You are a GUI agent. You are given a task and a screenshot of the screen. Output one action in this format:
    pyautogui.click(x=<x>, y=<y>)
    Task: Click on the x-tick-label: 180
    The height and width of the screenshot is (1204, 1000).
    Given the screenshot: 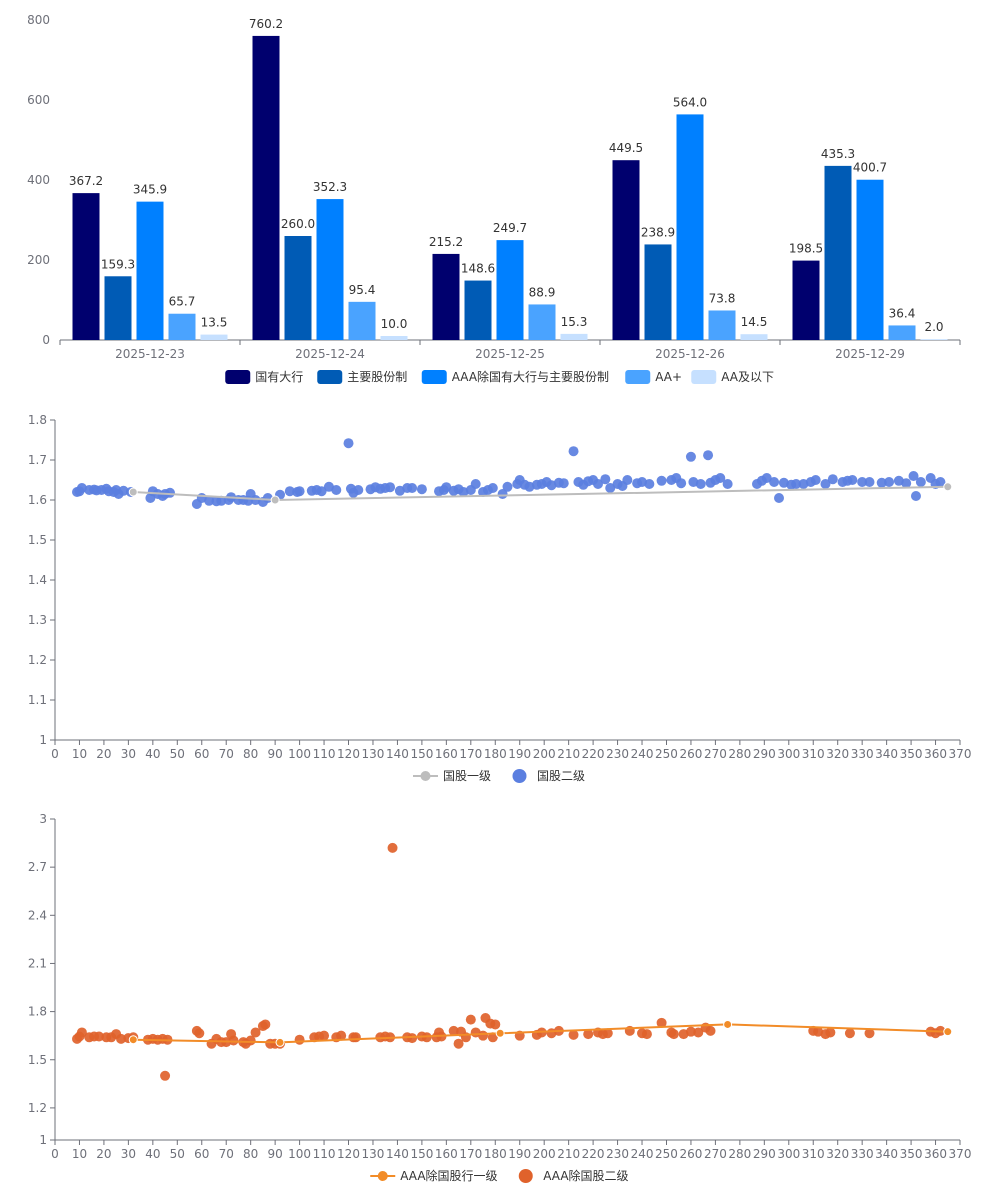 What is the action you would take?
    pyautogui.click(x=495, y=1154)
    